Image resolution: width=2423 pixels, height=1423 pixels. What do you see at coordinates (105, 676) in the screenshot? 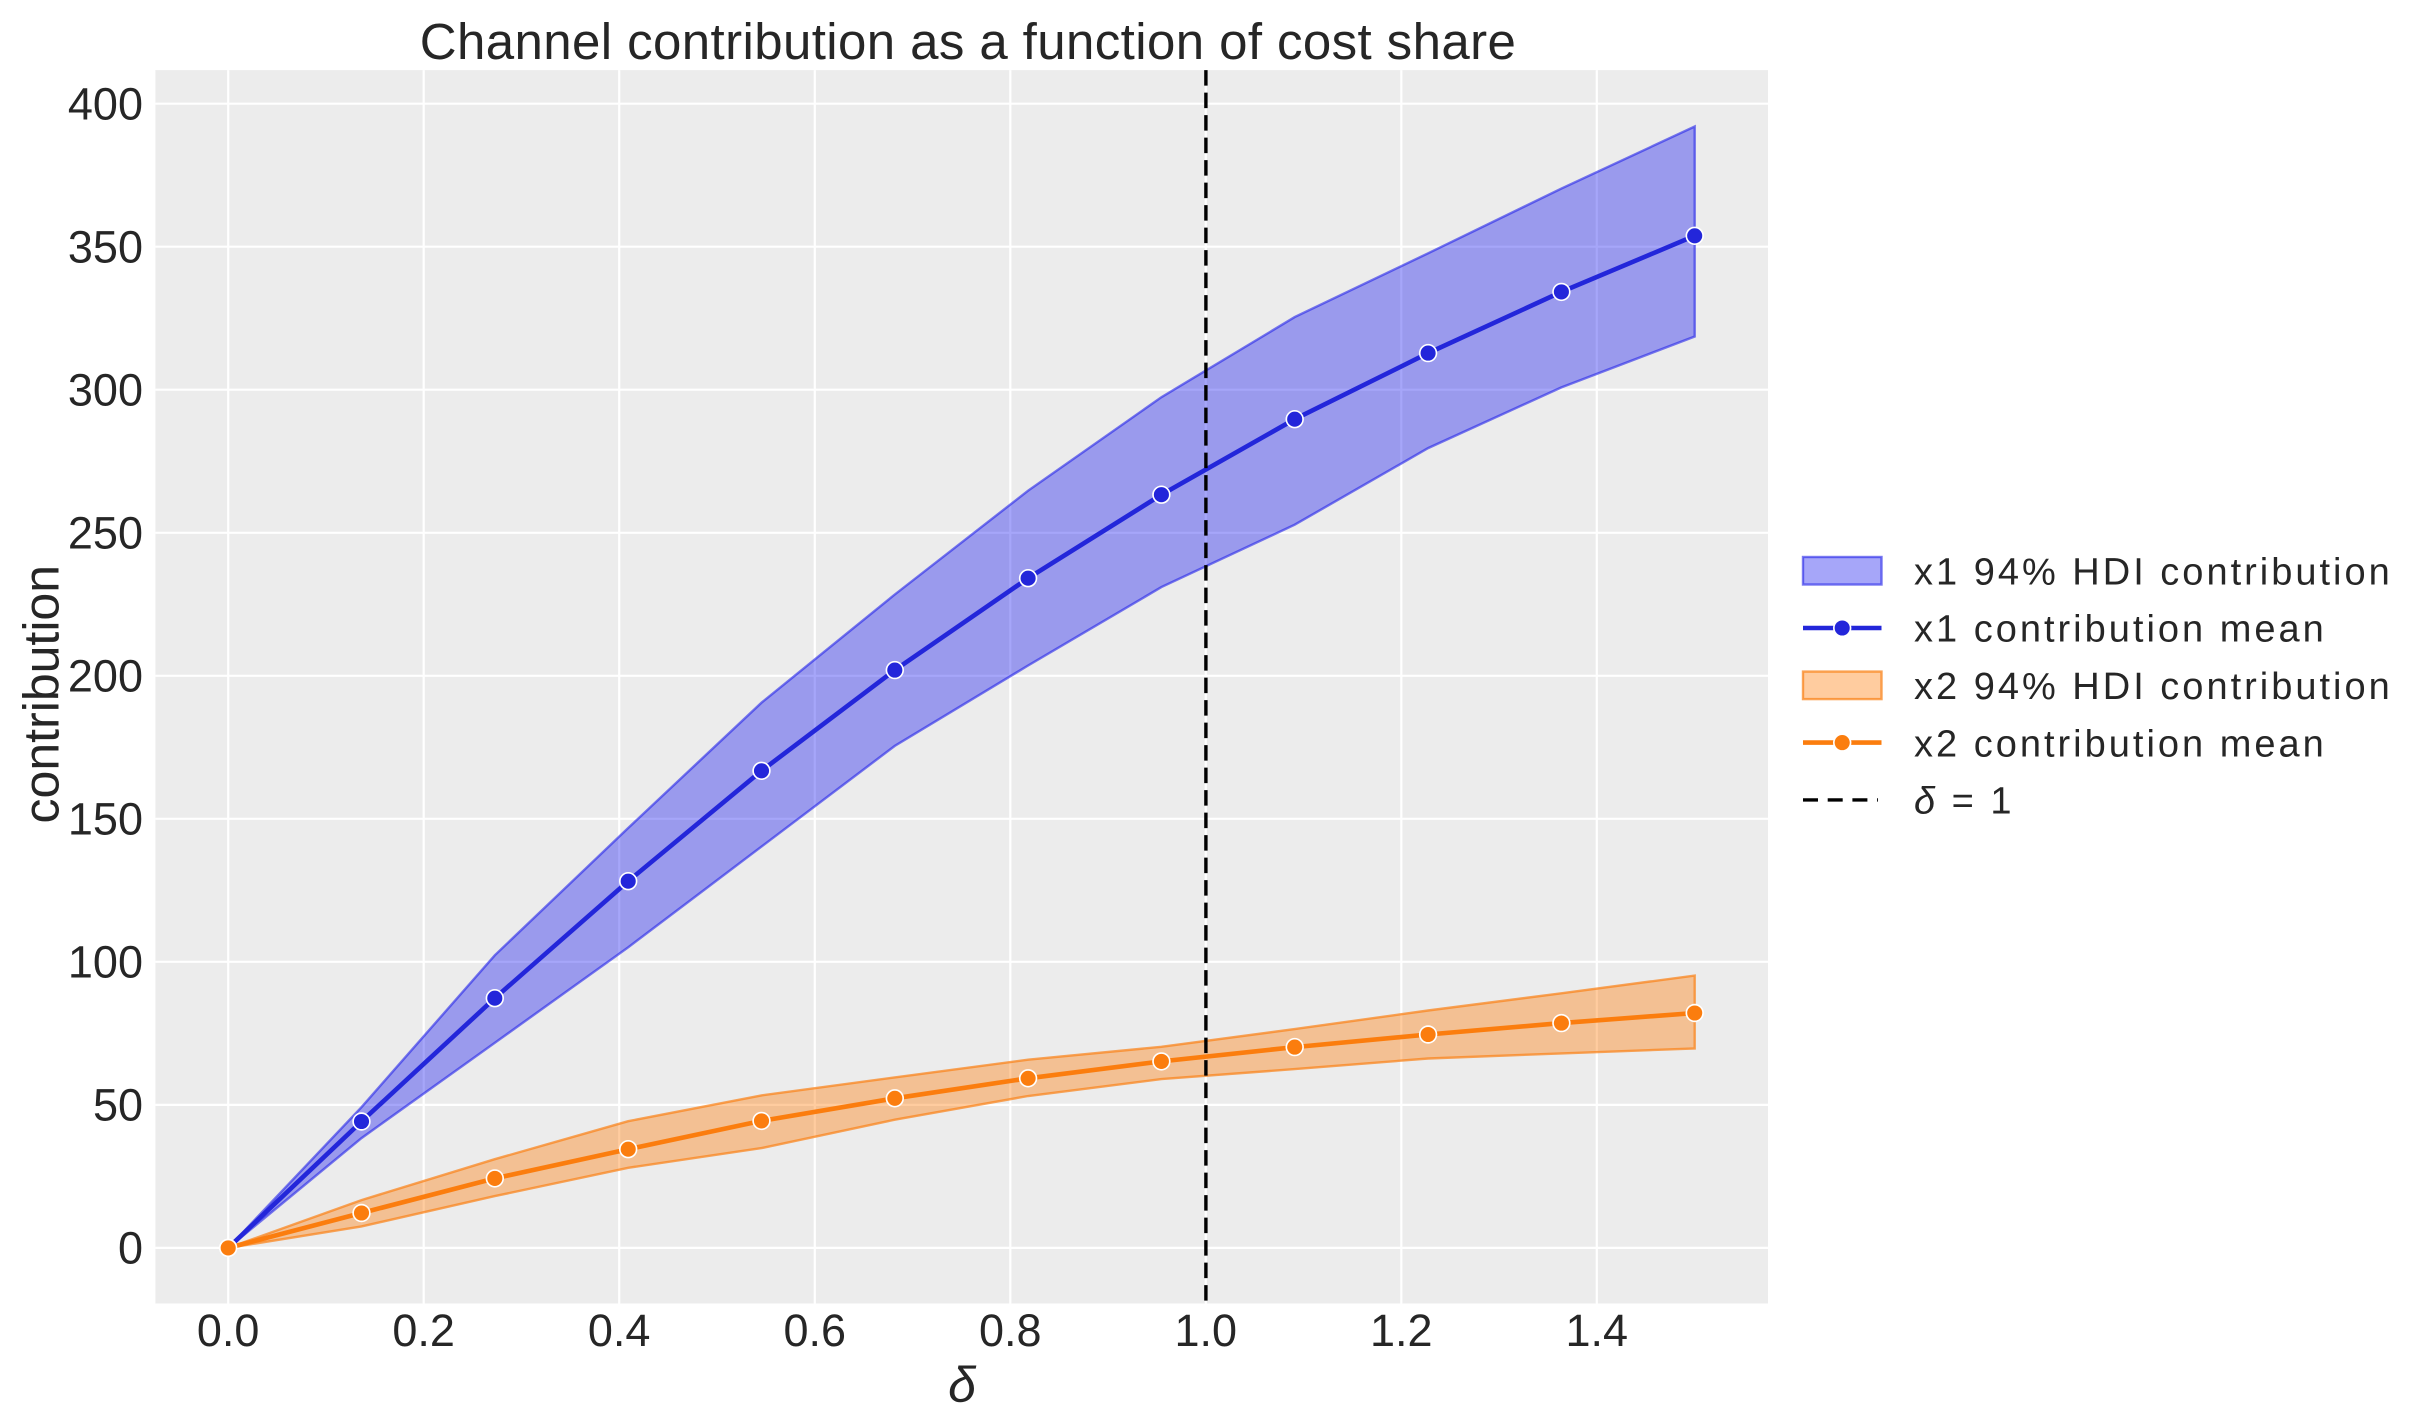
I see `svg-text: 200` at bounding box center [105, 676].